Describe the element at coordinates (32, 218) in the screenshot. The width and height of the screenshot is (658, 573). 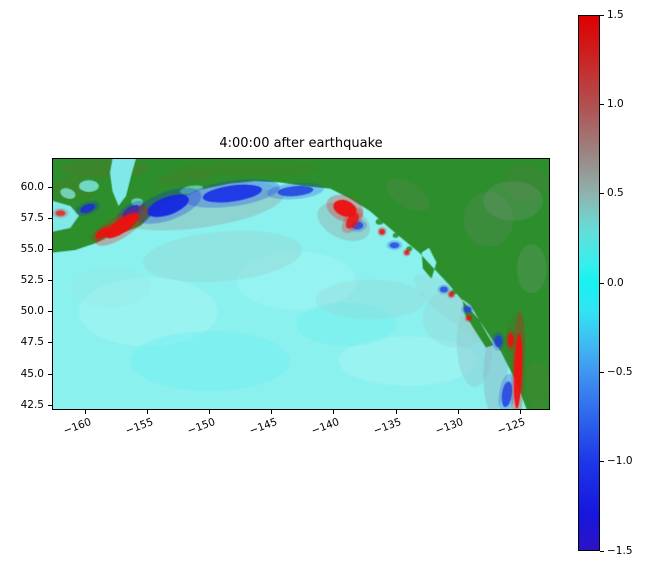
I see `y-tick-label: 57.5` at that location.